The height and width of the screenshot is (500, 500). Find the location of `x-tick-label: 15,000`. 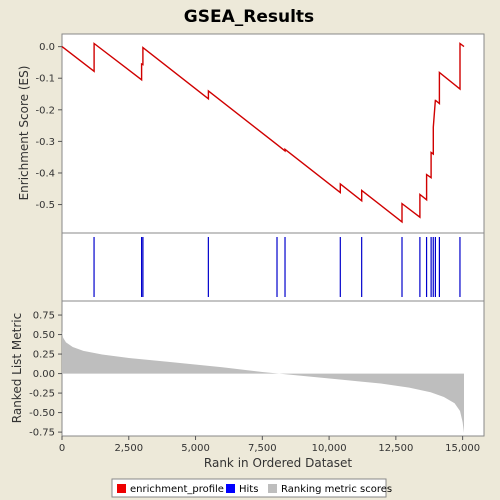

x-tick-label: 15,000 is located at coordinates (462, 448).